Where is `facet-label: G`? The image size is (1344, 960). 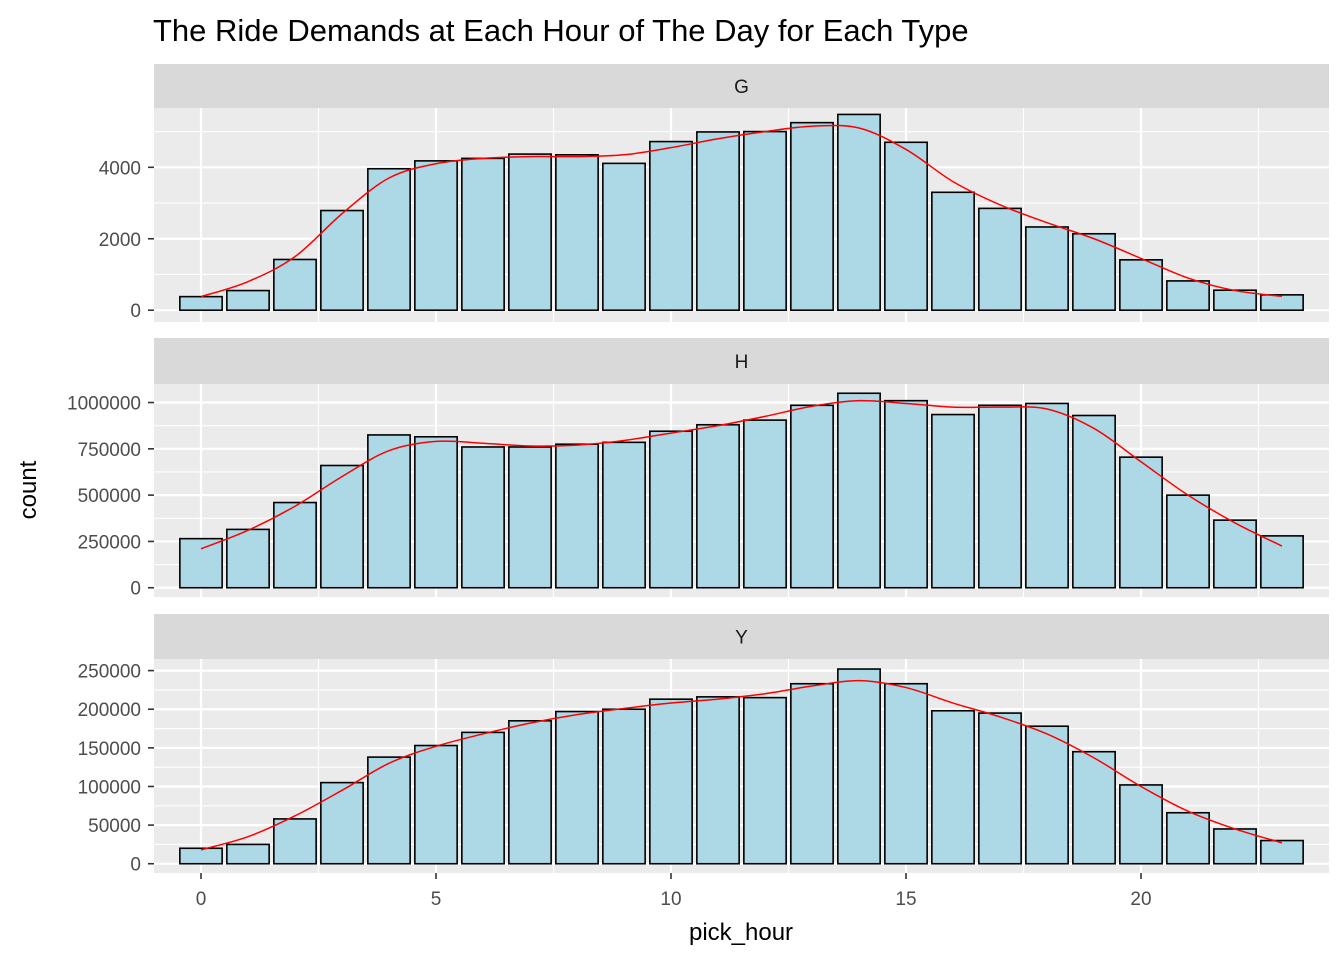
facet-label: G is located at coordinates (741, 87).